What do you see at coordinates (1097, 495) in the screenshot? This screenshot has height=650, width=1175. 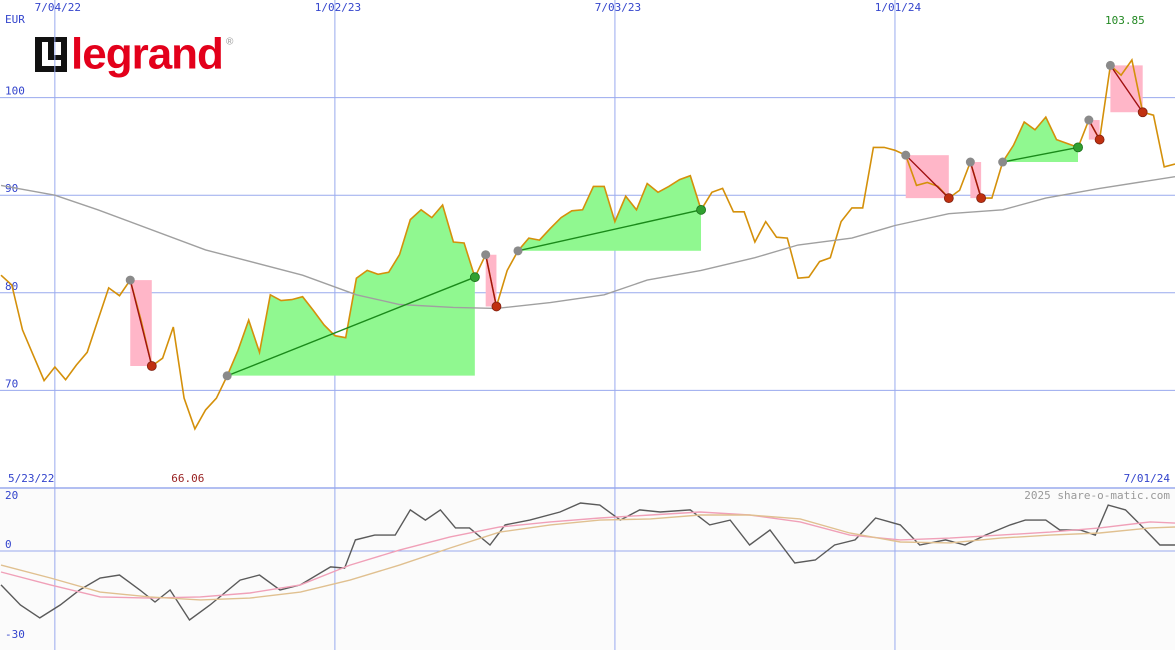 I see `credit: 2025 share-o-matic.com` at bounding box center [1097, 495].